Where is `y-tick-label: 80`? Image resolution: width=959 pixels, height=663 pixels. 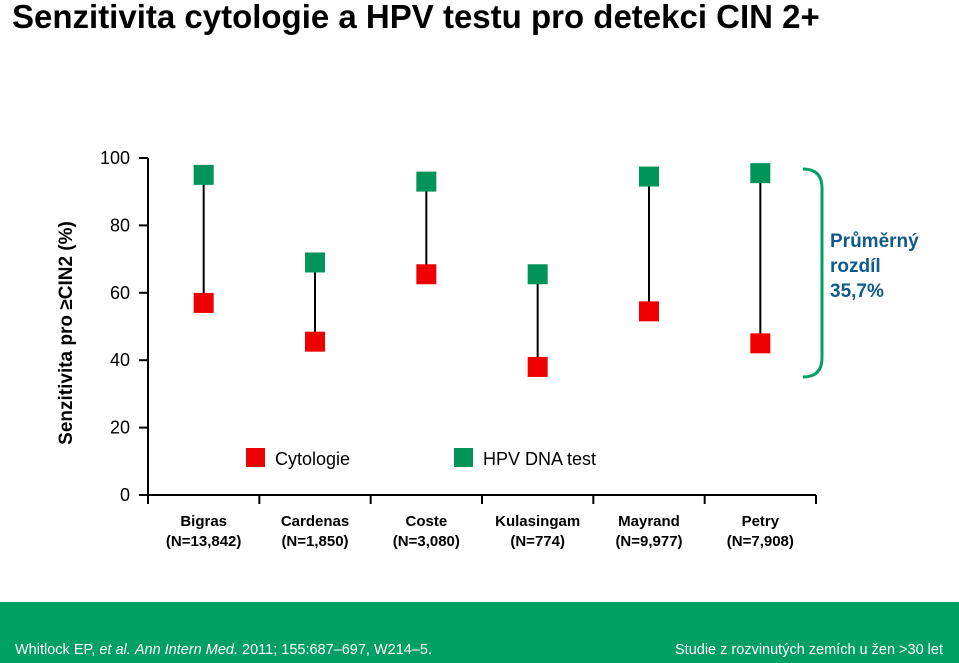
y-tick-label: 80 is located at coordinates (120, 225).